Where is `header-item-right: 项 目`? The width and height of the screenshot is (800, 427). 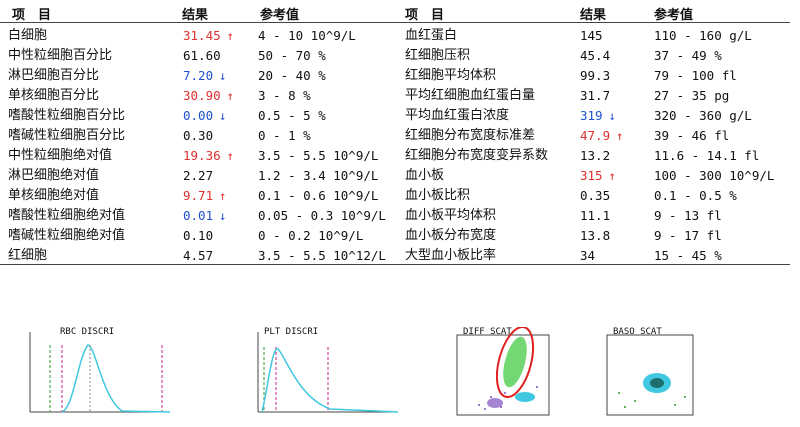 header-item-right: 项 目 is located at coordinates (425, 15).